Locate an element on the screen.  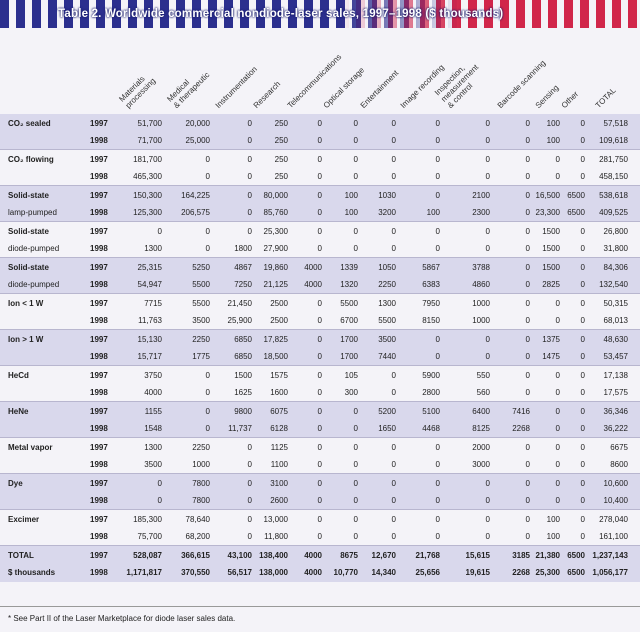
table-cell: 3750 is located at coordinates (153, 375).